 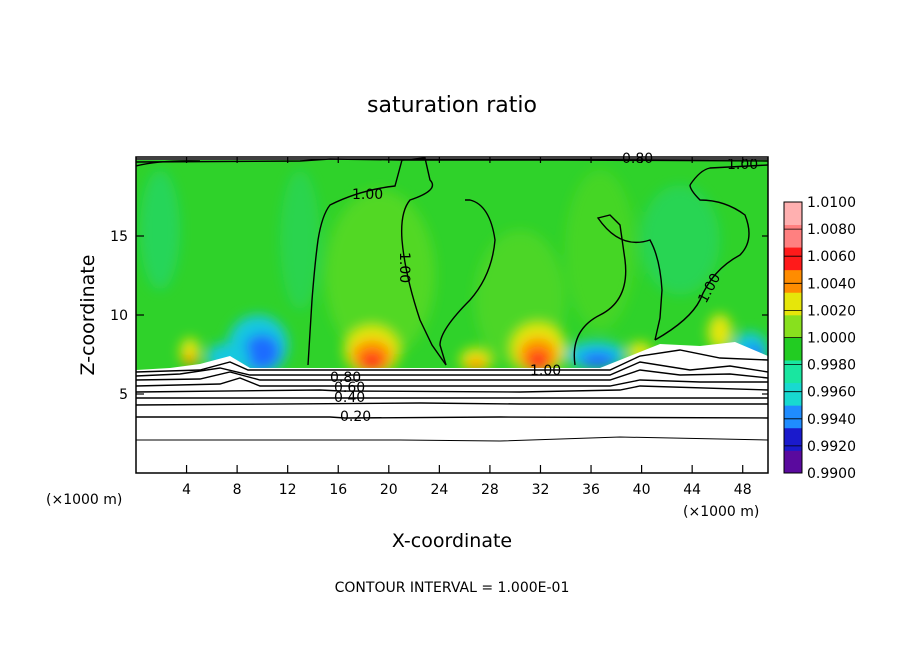 I want to click on contour-label: 0.40, so click(x=349, y=398).